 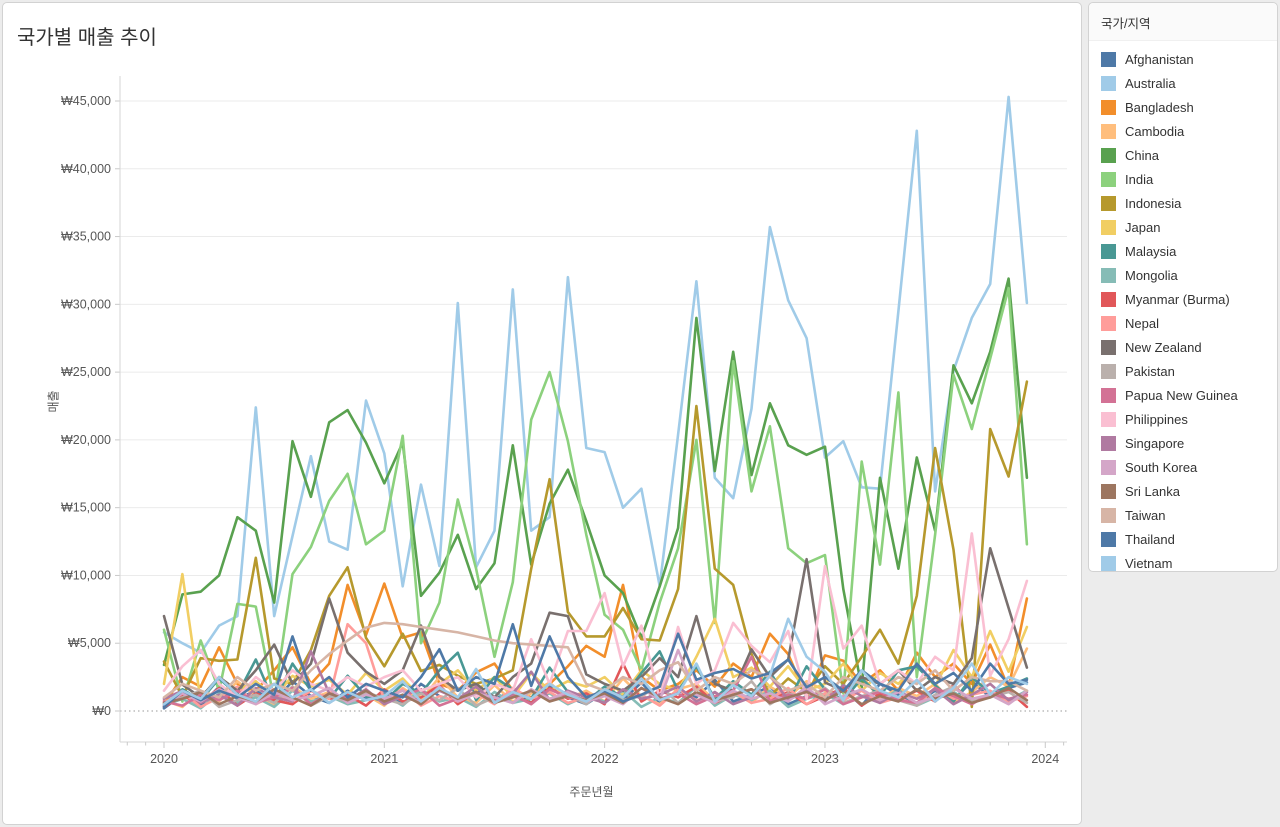 What do you see at coordinates (1183, 371) in the screenshot?
I see `legend-item-pakistan: Pakistan` at bounding box center [1183, 371].